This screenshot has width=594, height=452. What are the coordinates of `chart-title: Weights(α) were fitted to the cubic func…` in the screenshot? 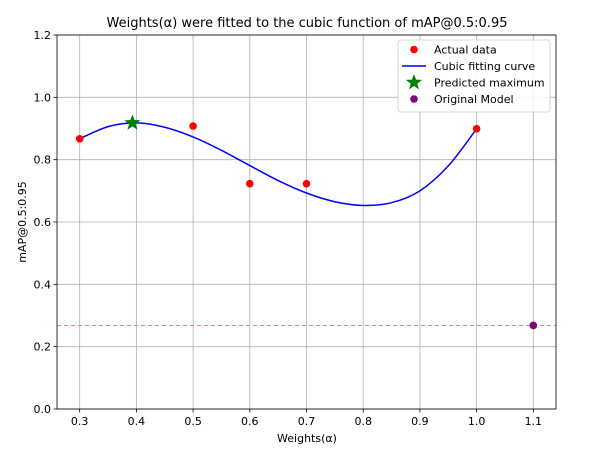 It's located at (307, 23).